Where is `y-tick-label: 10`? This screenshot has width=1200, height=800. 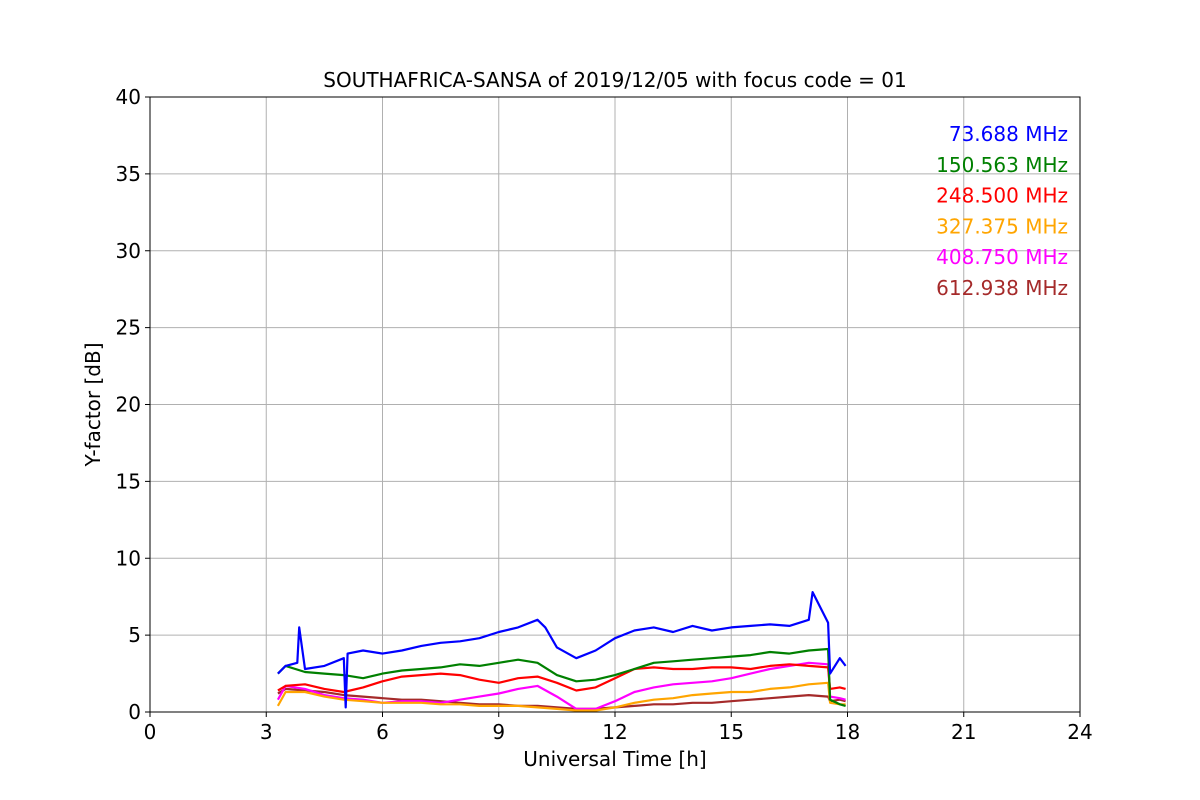 y-tick-label: 10 is located at coordinates (128, 558).